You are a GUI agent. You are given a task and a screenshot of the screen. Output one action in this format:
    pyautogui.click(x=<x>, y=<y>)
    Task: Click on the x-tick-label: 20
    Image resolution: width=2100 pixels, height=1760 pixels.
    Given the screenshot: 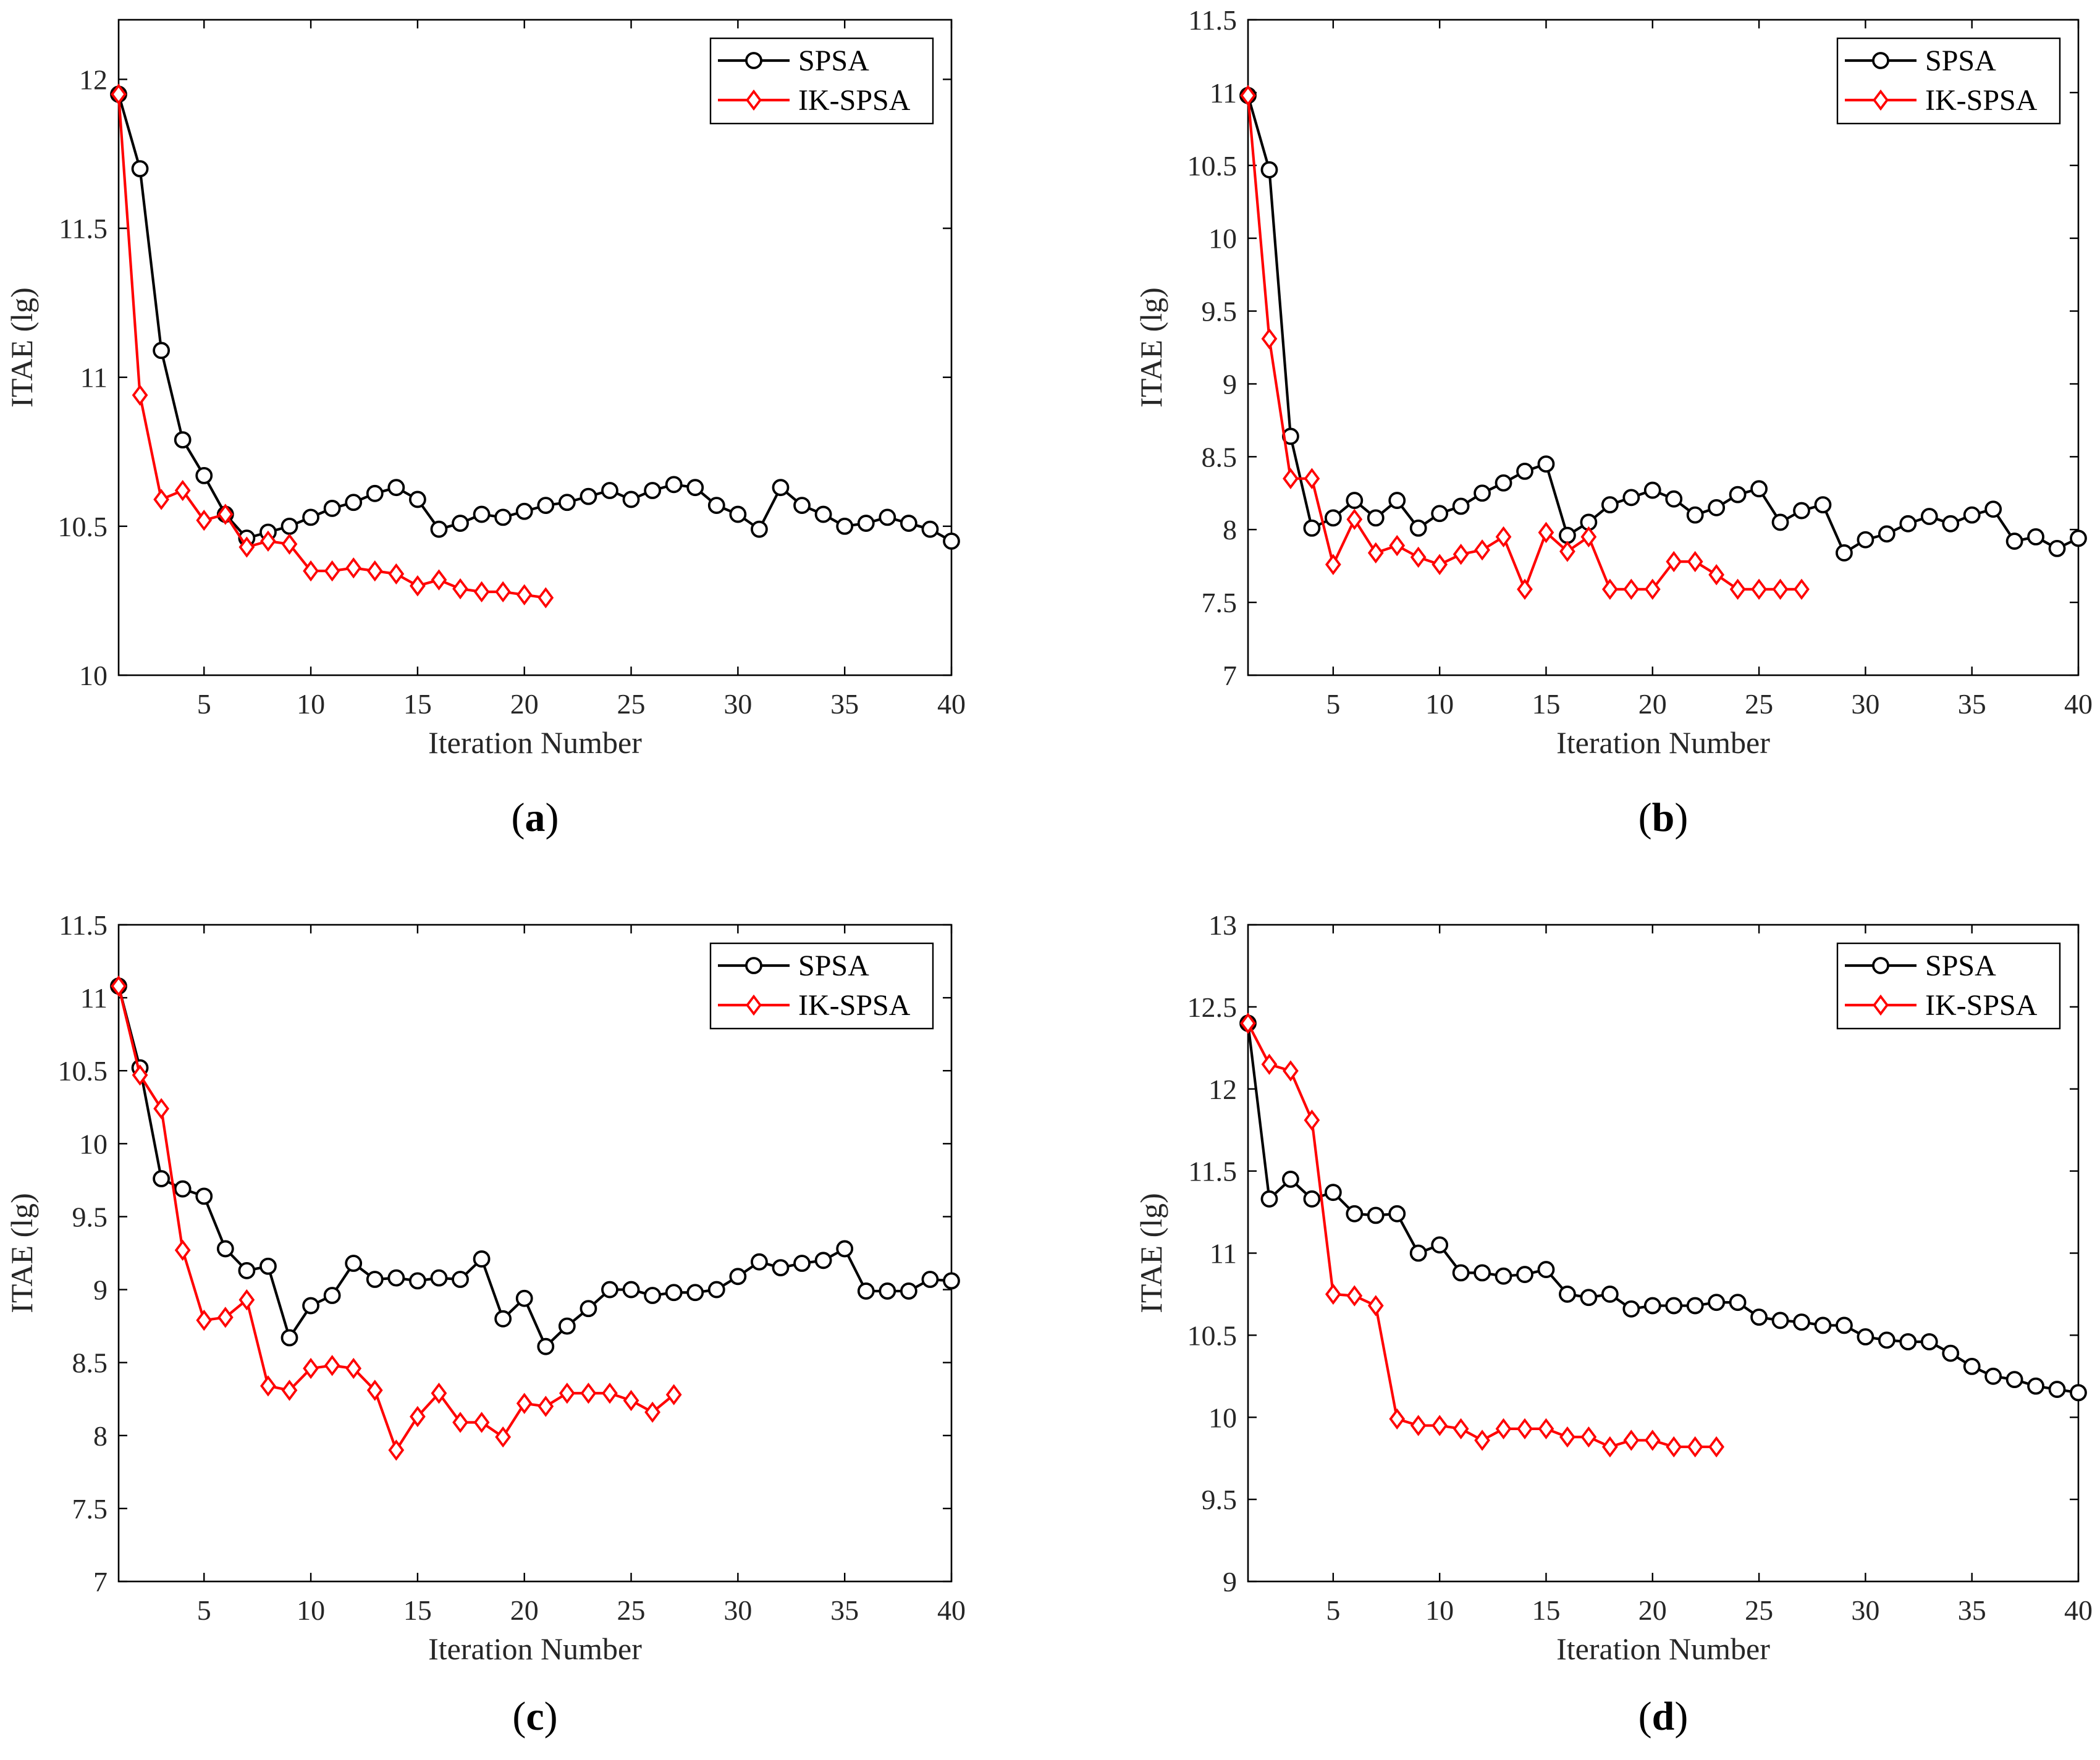 What is the action you would take?
    pyautogui.click(x=1652, y=704)
    